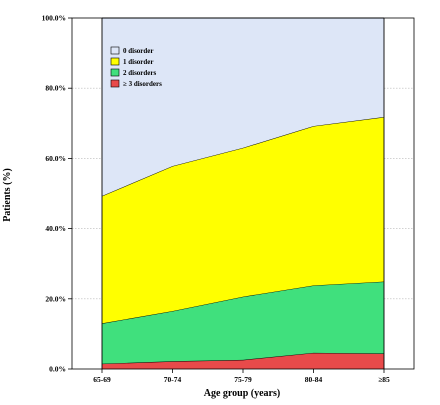 The image size is (440, 405). What do you see at coordinates (243, 379) in the screenshot?
I see `x-tick-label: 75-79` at bounding box center [243, 379].